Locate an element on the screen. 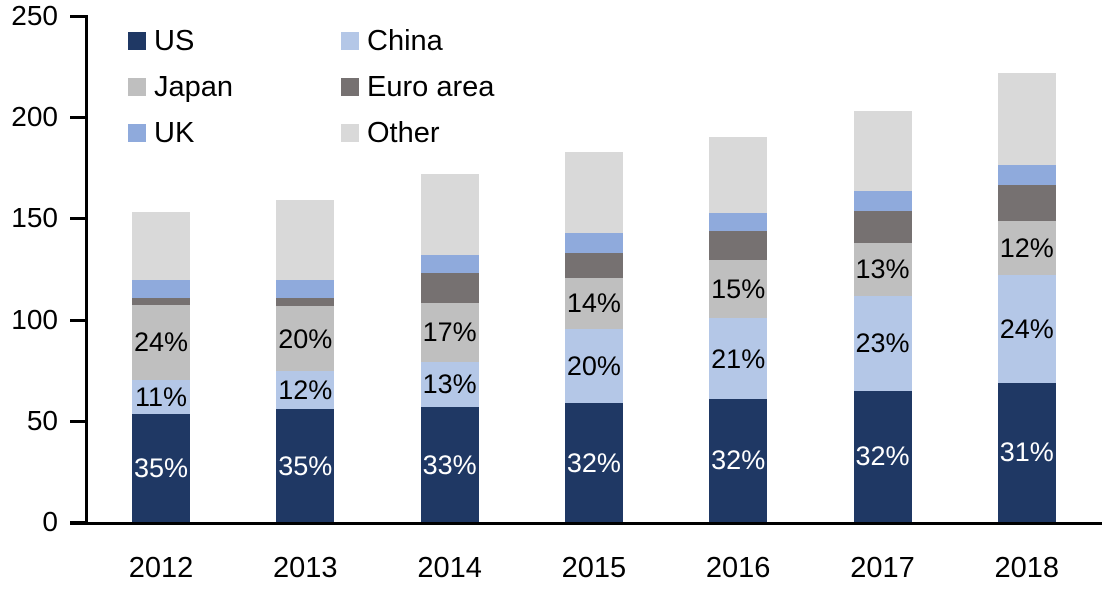 This screenshot has width=1102, height=598. segment-label-us-2015: 32% is located at coordinates (593, 462).